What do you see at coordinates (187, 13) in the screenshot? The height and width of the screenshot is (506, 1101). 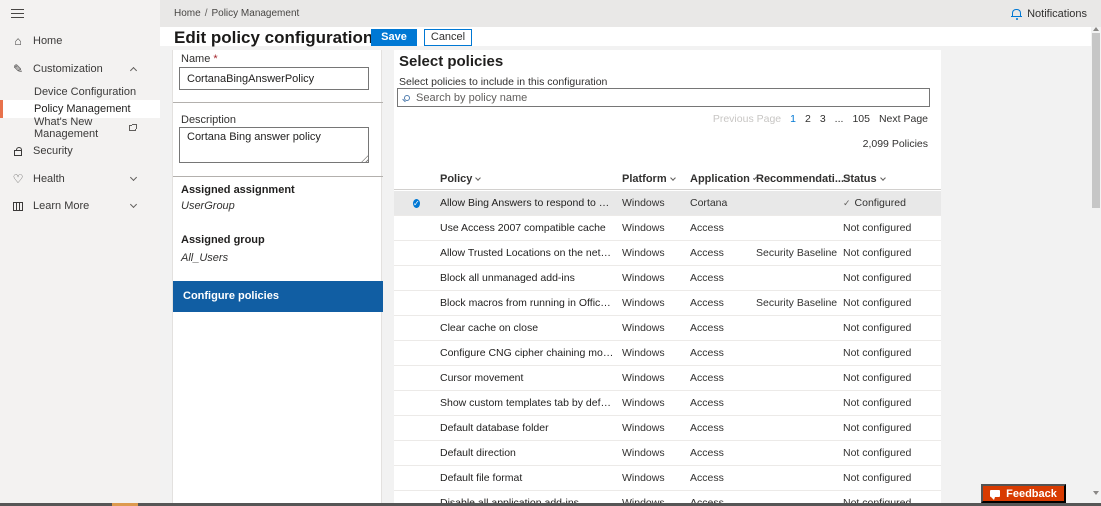 I see `breadcrumb-home: Home` at bounding box center [187, 13].